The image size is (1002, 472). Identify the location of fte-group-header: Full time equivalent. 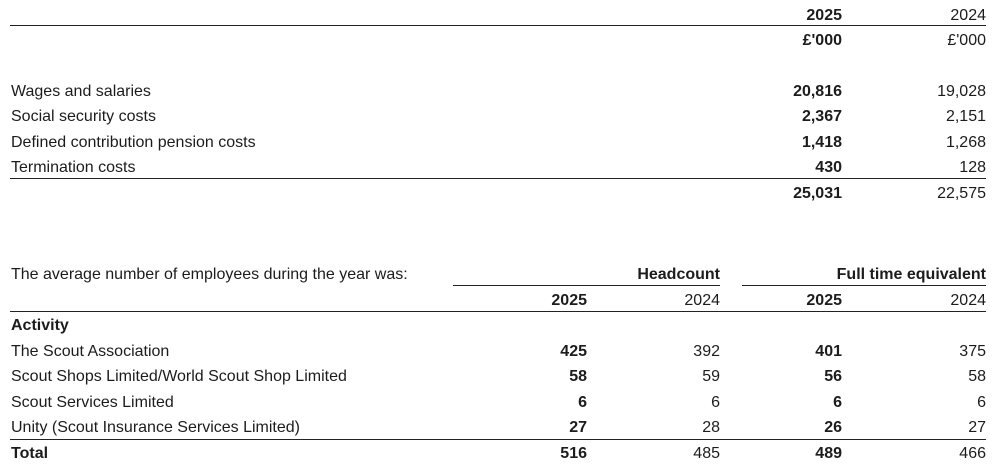
(911, 274).